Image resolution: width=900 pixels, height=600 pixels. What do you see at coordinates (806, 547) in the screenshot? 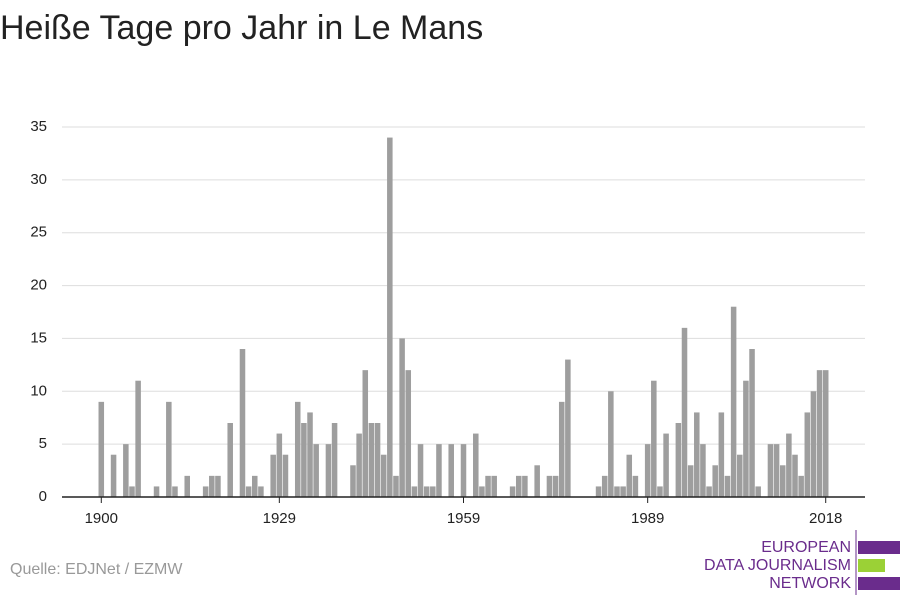
I see `logo-text: EUROPEAN` at bounding box center [806, 547].